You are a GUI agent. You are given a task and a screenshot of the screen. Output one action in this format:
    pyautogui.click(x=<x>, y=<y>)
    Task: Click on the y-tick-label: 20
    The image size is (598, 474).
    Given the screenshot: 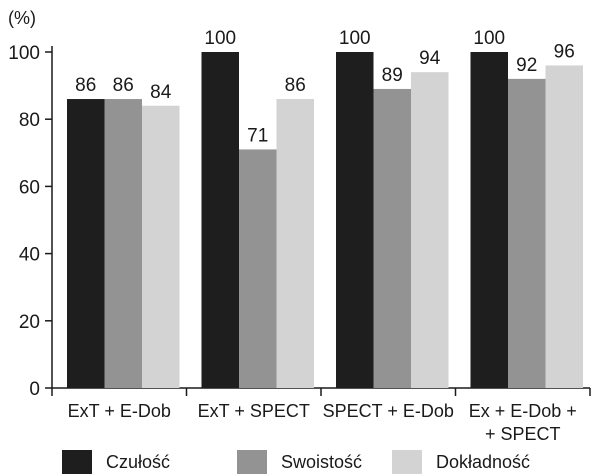 What is the action you would take?
    pyautogui.click(x=29, y=322)
    